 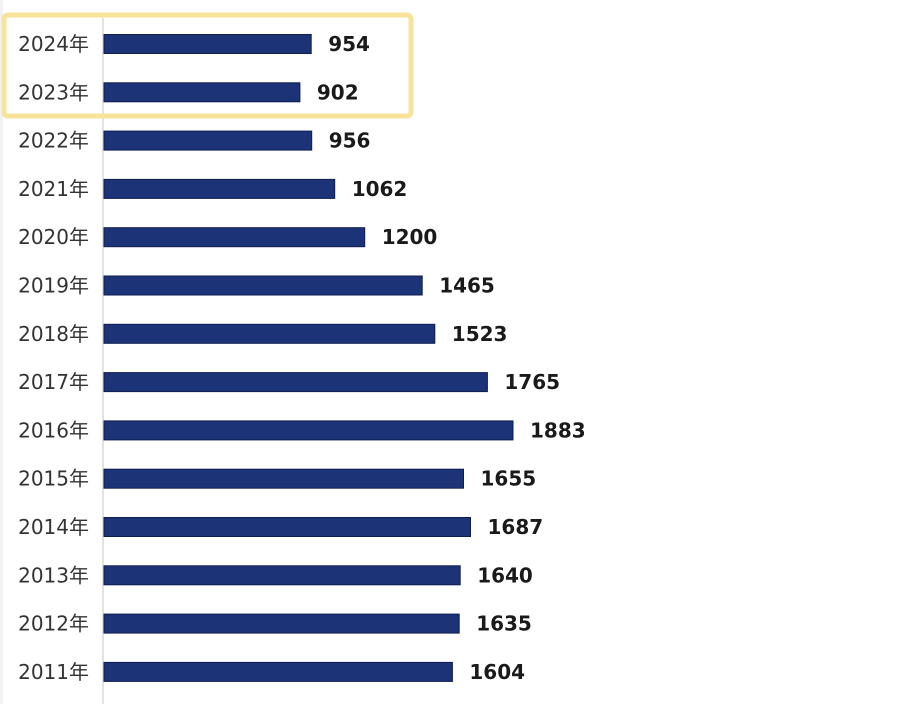 I want to click on category-label-12: 2012年, so click(x=53, y=624).